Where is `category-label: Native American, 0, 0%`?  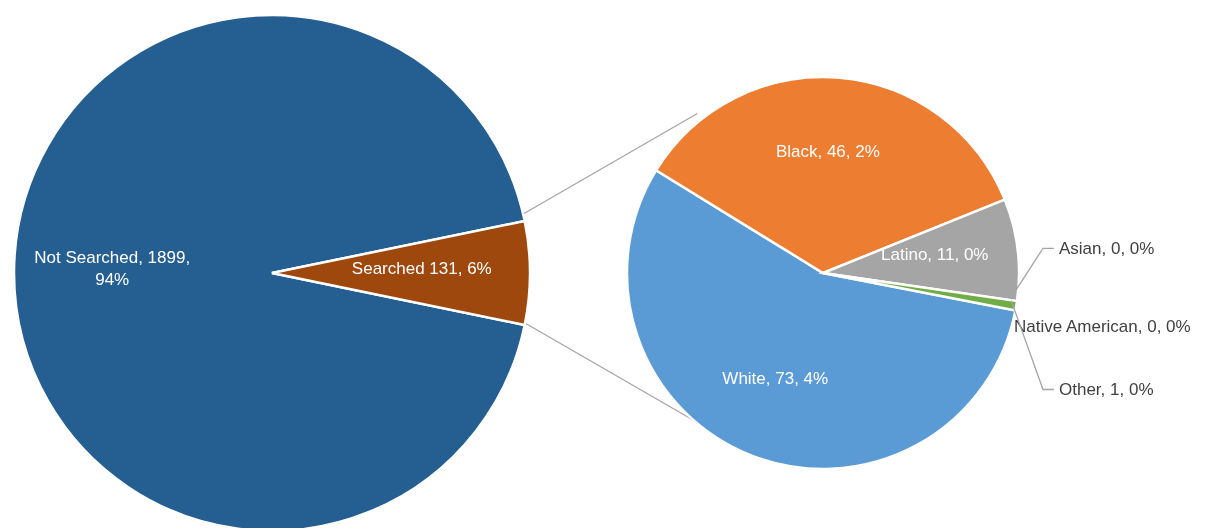 category-label: Native American, 0, 0% is located at coordinates (1102, 327).